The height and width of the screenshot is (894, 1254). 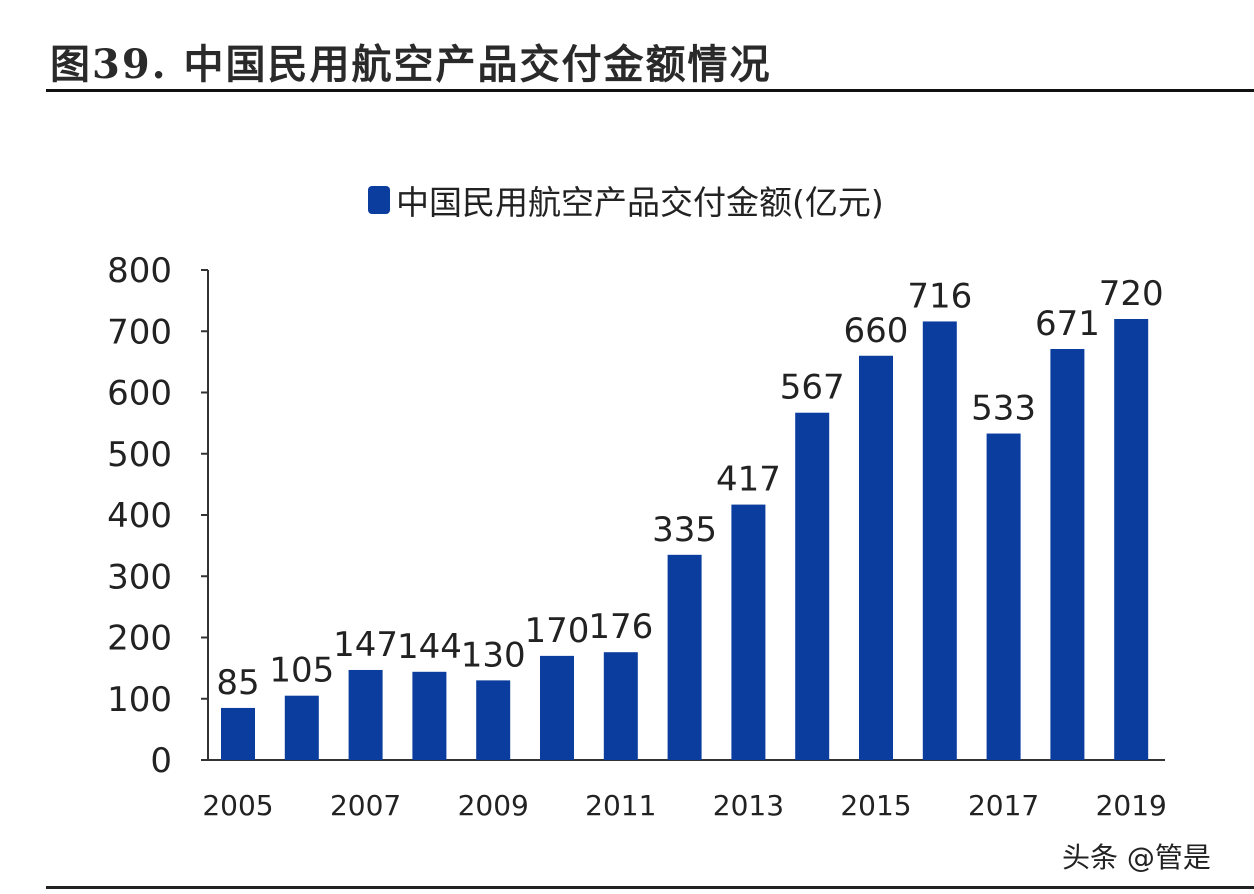 I want to click on y-tick-label: 400, so click(x=139, y=516).